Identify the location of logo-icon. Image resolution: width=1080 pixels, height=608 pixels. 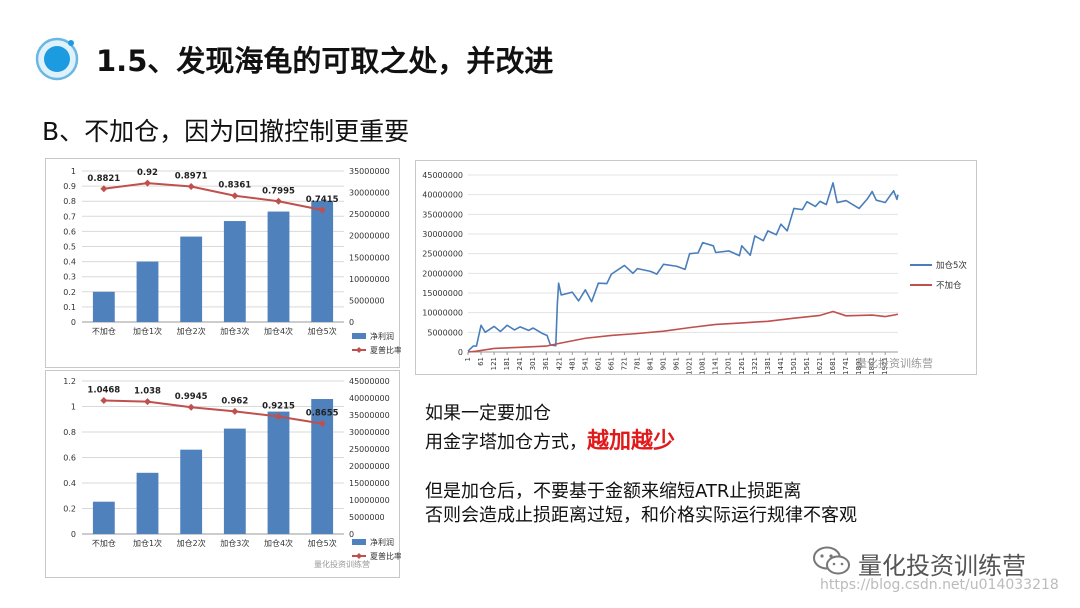
(57, 59).